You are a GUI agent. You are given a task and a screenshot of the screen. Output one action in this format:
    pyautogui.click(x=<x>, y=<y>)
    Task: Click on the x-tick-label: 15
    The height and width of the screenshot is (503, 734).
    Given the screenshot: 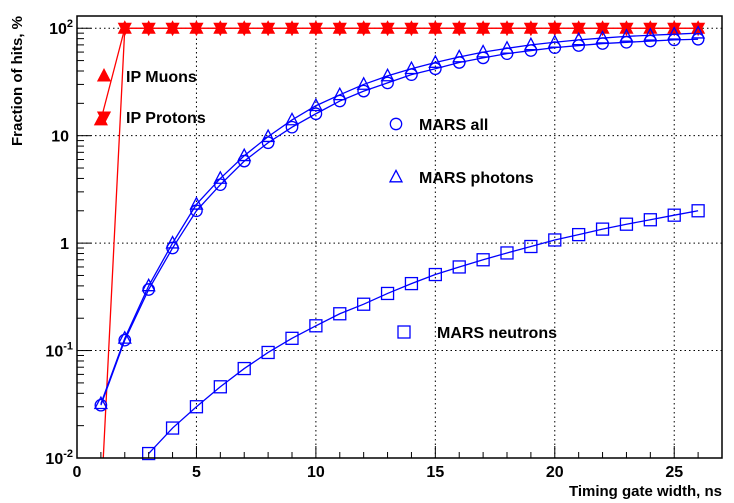 What is the action you would take?
    pyautogui.click(x=435, y=472)
    